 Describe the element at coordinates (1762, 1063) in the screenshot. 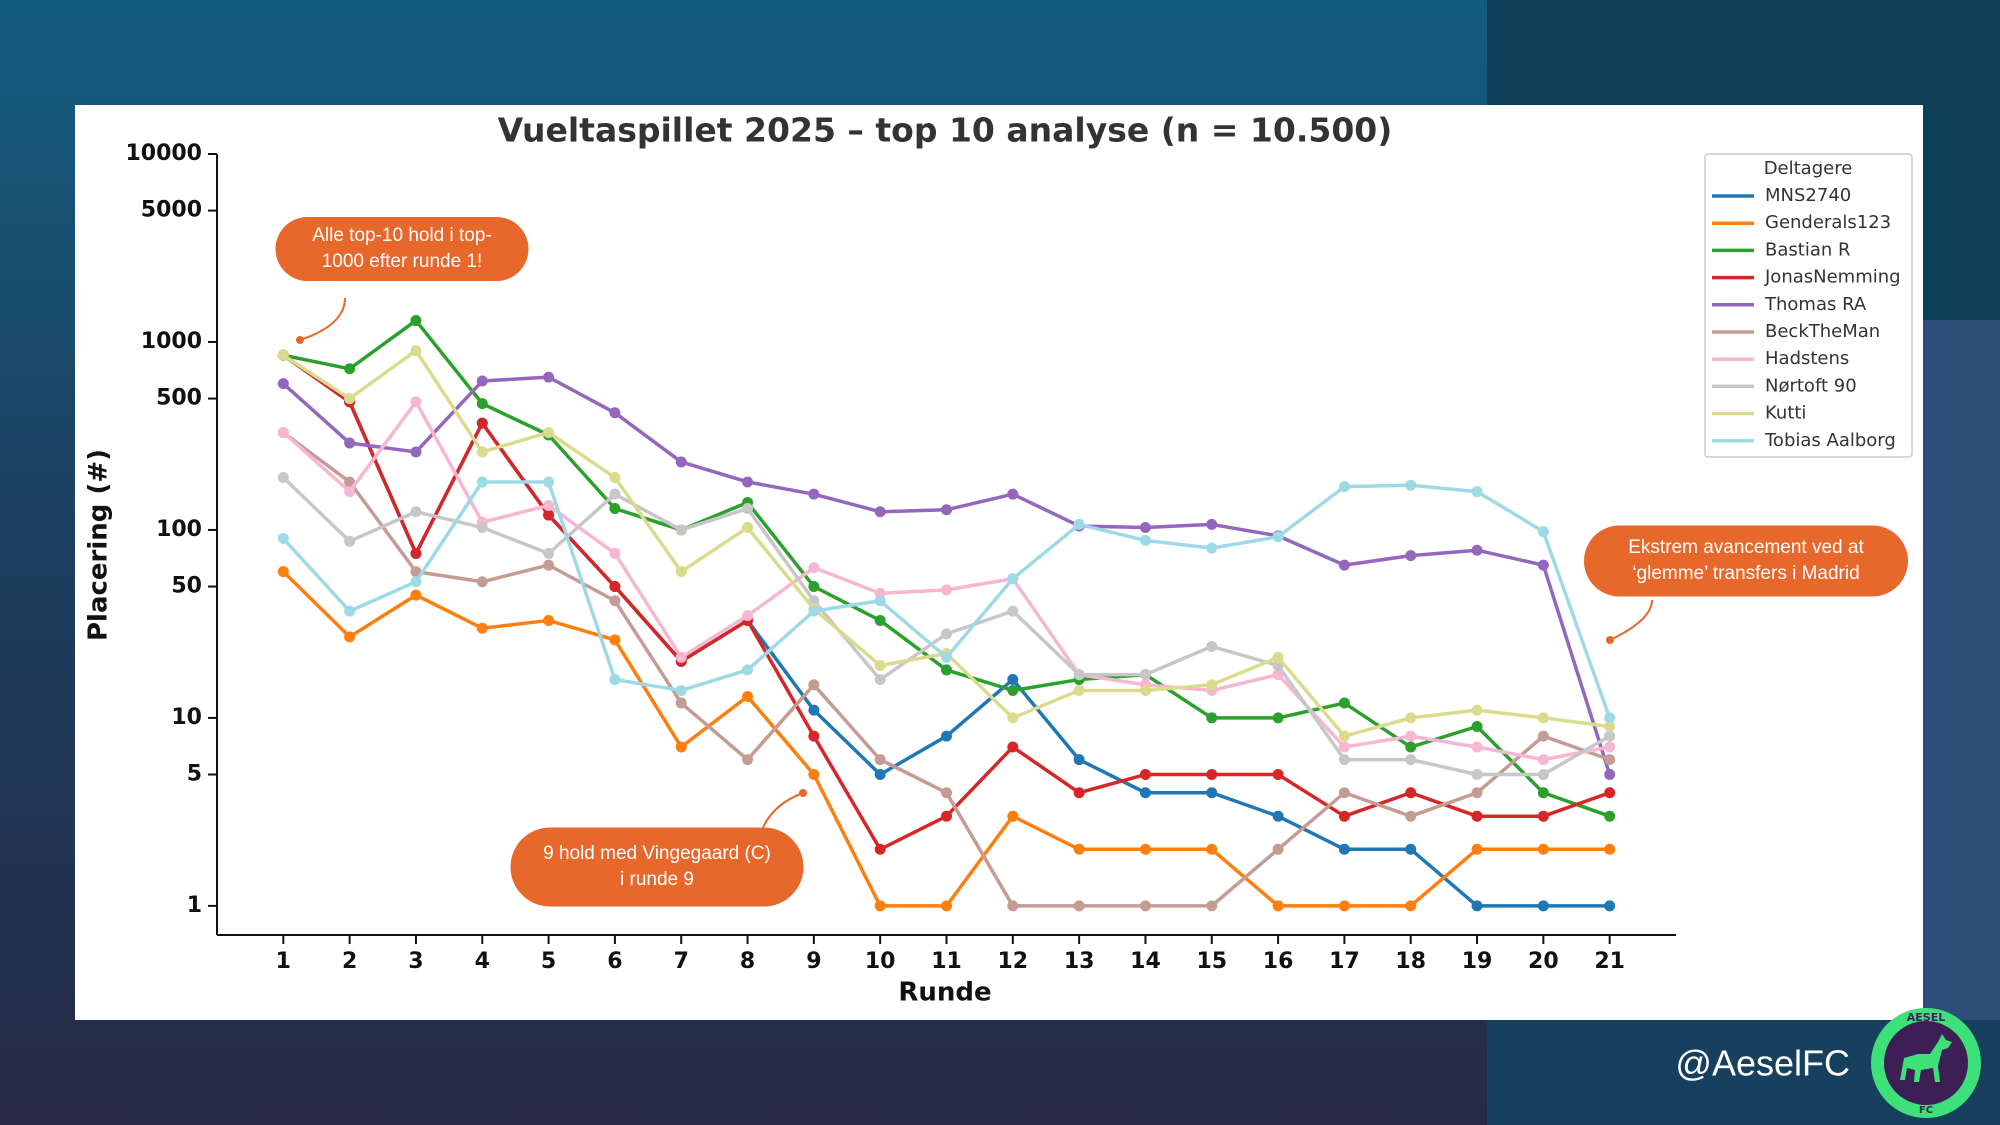

I see `handle: @AeselFC` at that location.